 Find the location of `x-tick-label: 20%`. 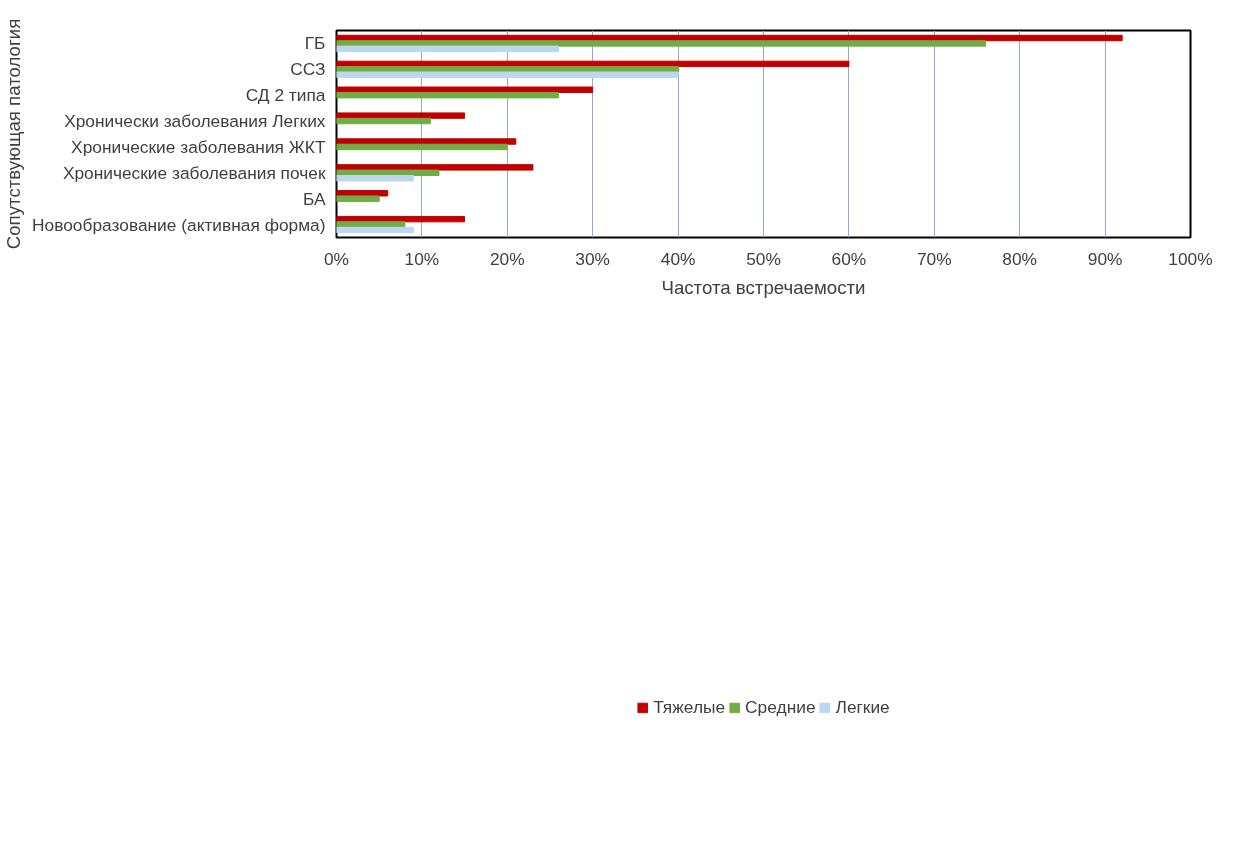

x-tick-label: 20% is located at coordinates (507, 258).